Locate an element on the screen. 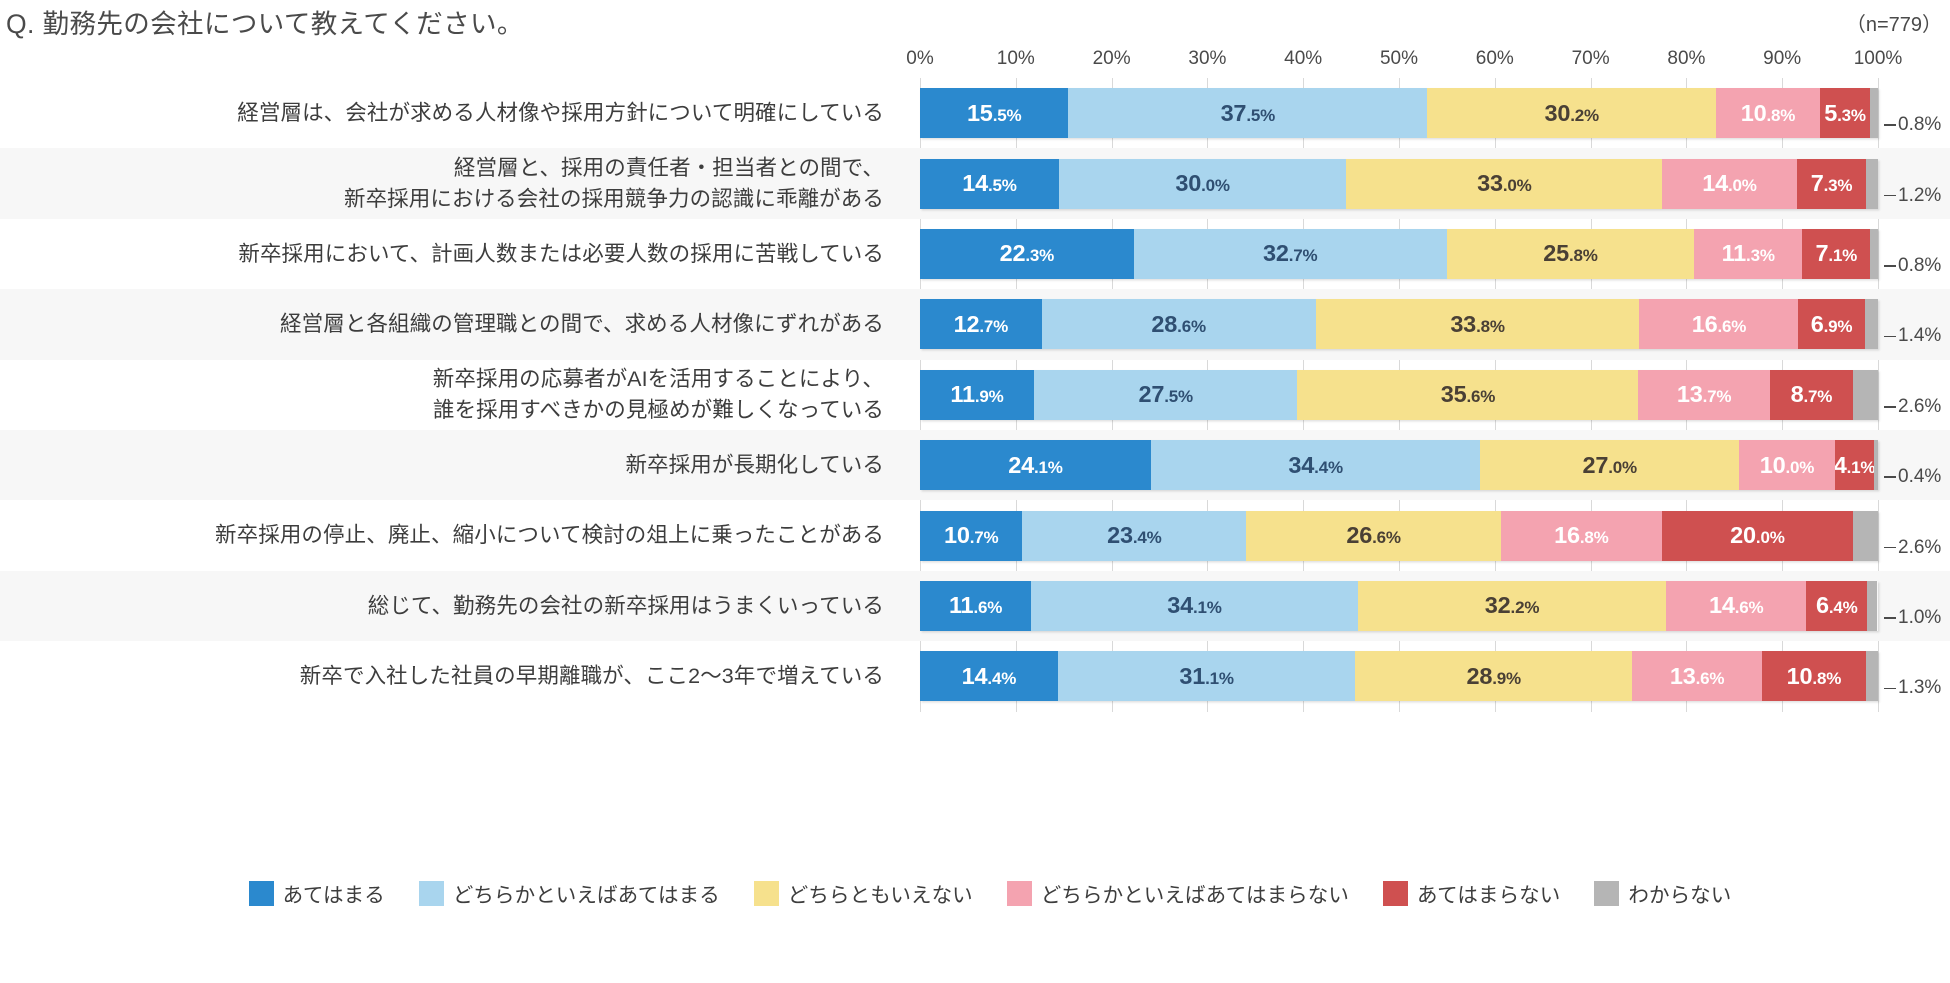  segment-value: 5.3% is located at coordinates (1845, 112).